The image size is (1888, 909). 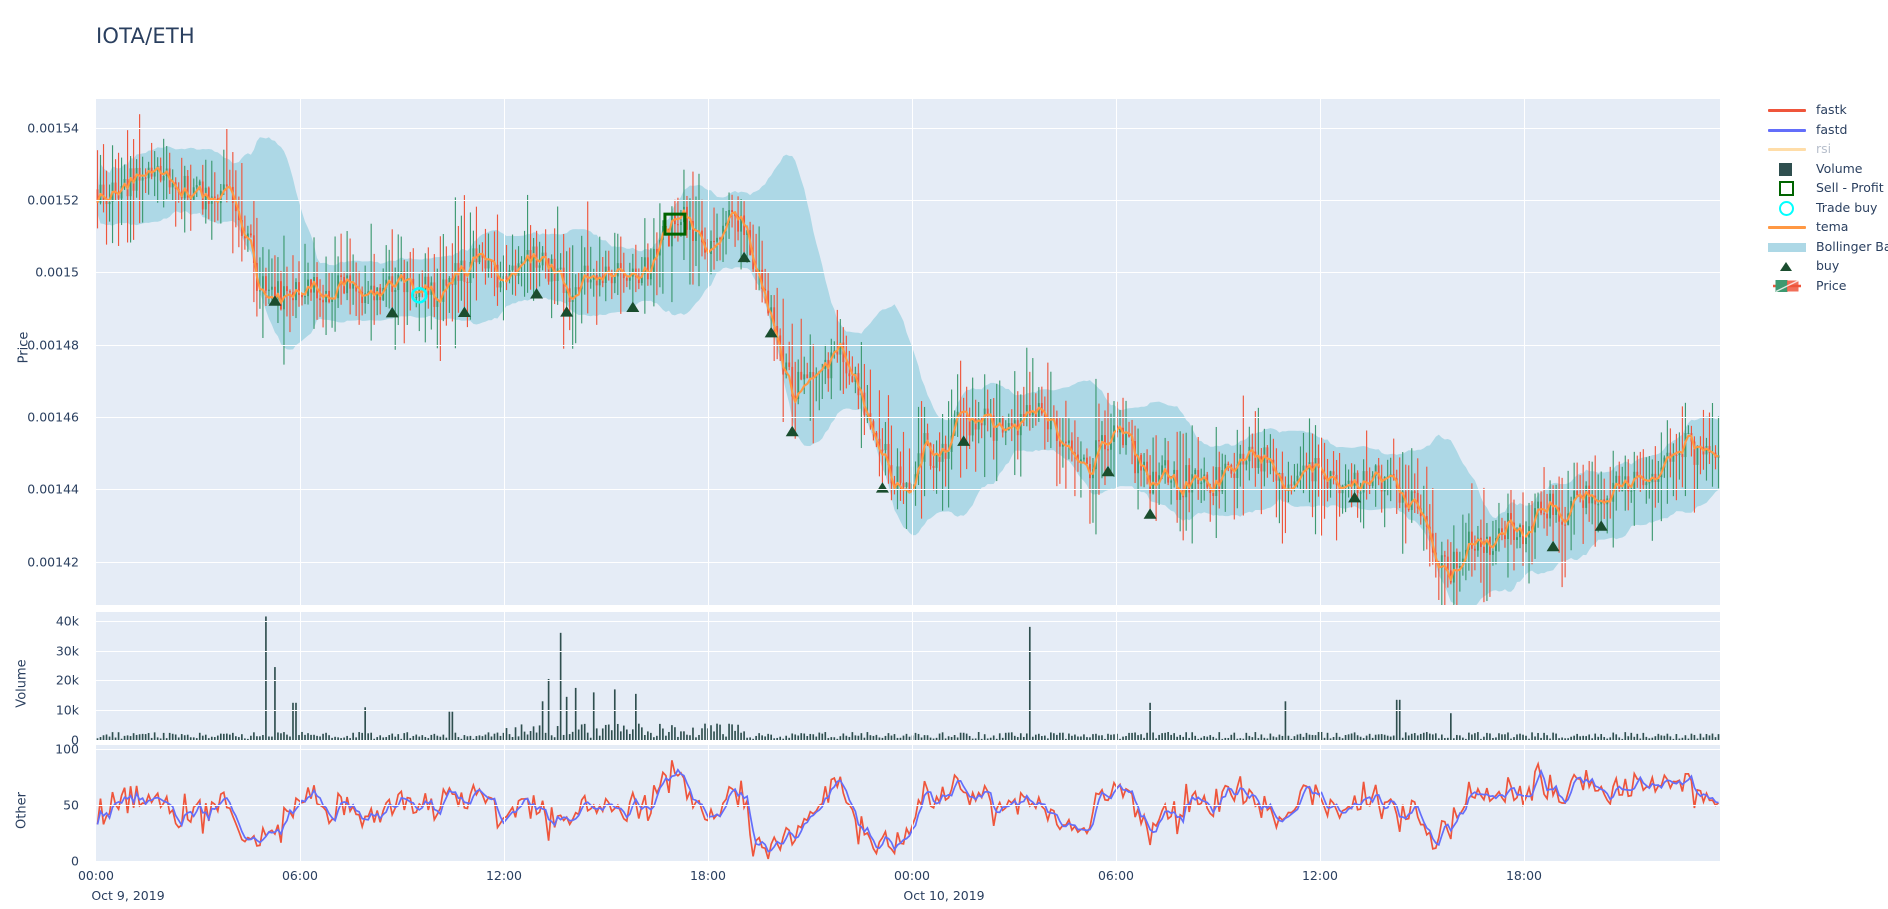 What do you see at coordinates (1787, 168) in the screenshot?
I see `filled-square-icon` at bounding box center [1787, 168].